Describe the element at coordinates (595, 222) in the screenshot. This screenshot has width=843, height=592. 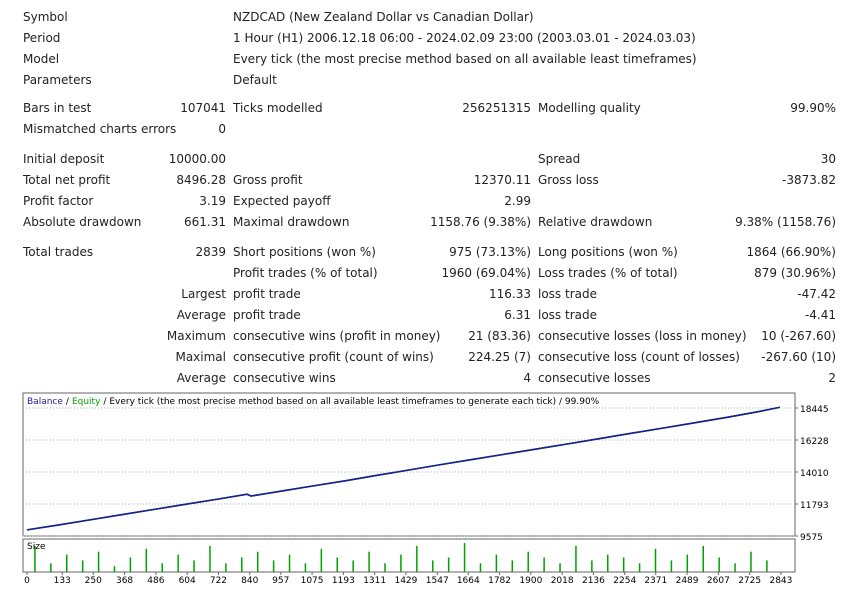
I see `field-label: Relative drawdown` at that location.